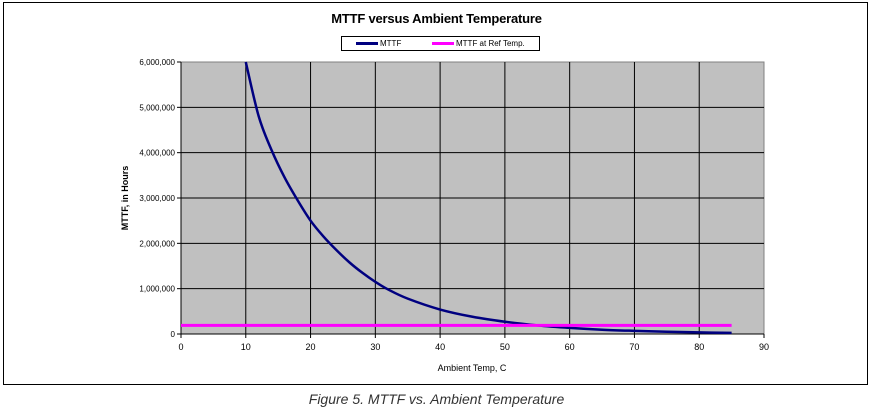 This screenshot has height=416, width=873. What do you see at coordinates (157, 62) in the screenshot?
I see `y-tick-label: 6,000,000` at bounding box center [157, 62].